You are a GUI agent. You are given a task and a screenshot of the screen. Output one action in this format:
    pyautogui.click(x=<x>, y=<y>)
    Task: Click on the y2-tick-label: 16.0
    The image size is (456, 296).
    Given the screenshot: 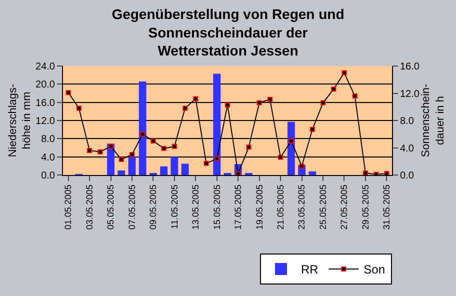 What is the action you would take?
    pyautogui.click(x=410, y=67)
    